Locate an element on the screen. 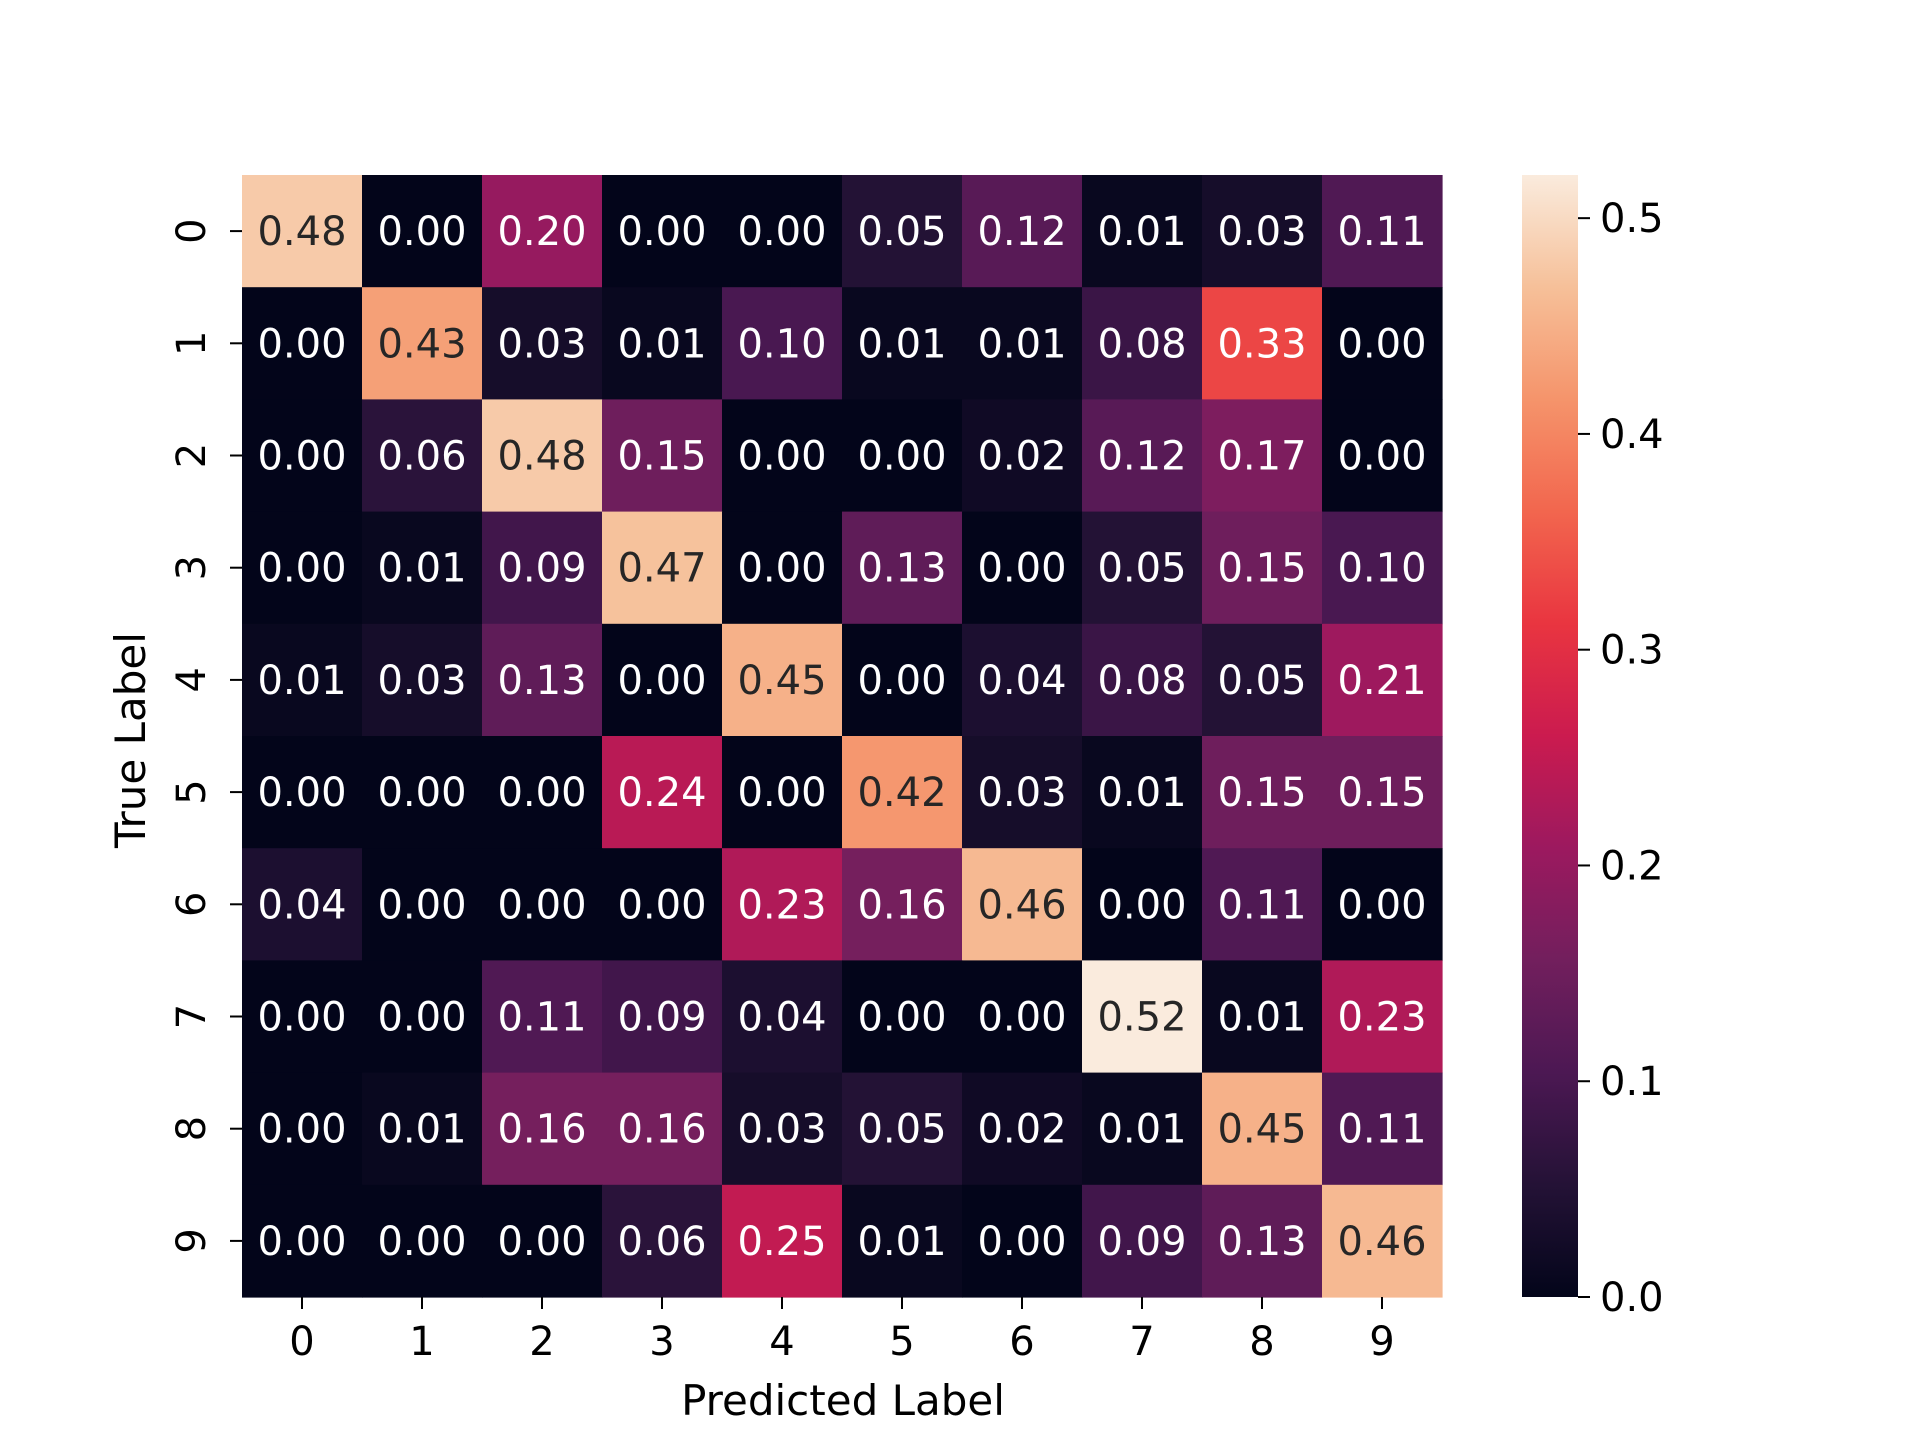  y-axis-label: True Label is located at coordinates (130, 740).